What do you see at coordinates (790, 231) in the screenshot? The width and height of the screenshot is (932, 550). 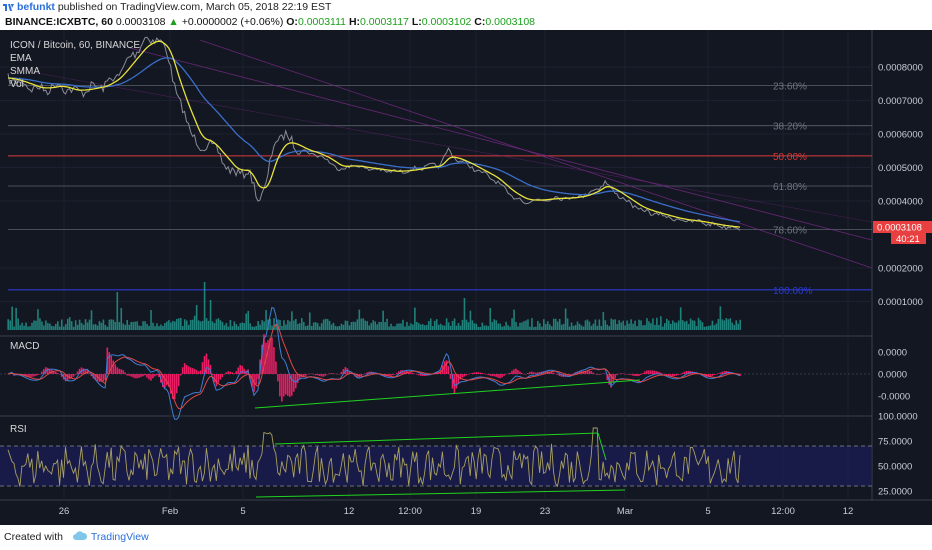 I see `fib-label-4: 78.60%` at bounding box center [790, 231].